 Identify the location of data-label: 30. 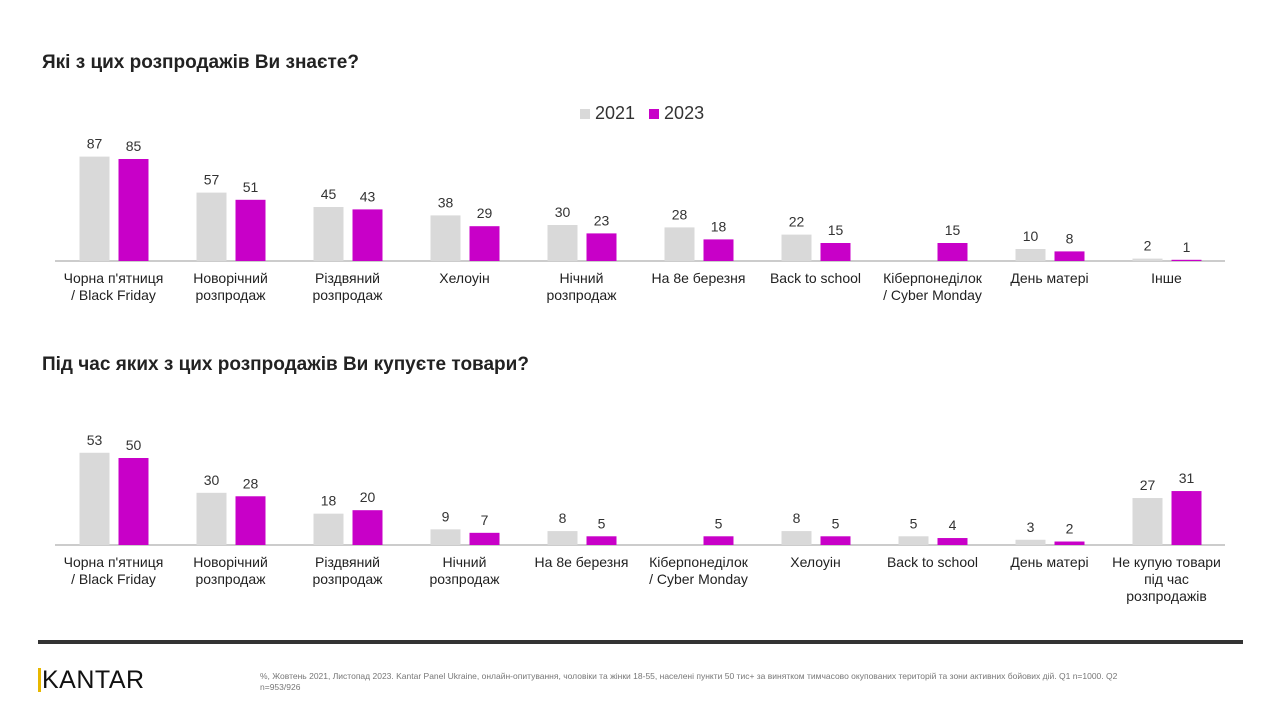
(212, 480).